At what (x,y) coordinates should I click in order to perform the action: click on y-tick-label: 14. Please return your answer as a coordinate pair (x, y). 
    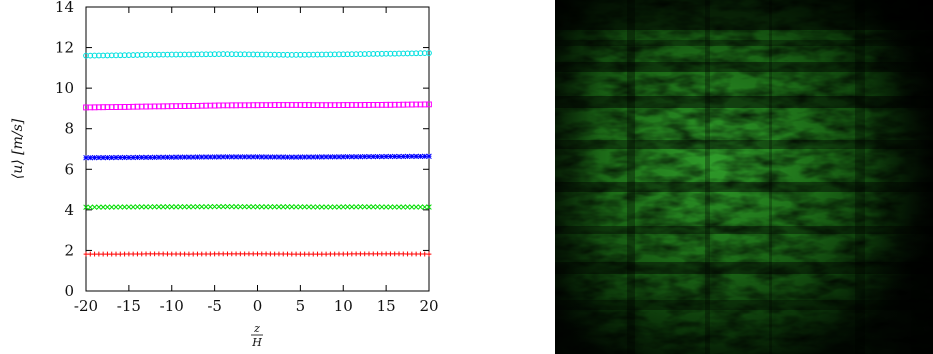
    Looking at the image, I should click on (64, 8).